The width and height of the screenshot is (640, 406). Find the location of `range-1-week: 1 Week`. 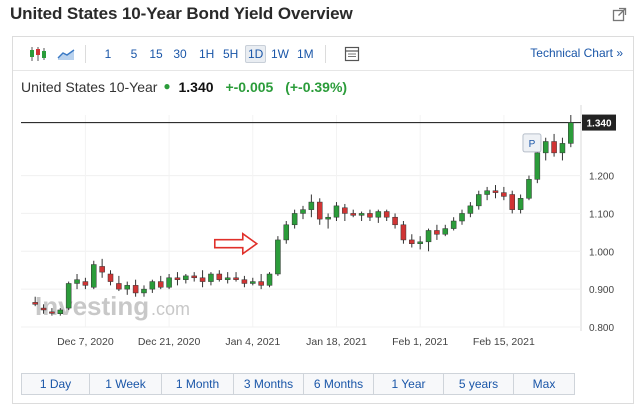

range-1-week: 1 Week is located at coordinates (126, 384).